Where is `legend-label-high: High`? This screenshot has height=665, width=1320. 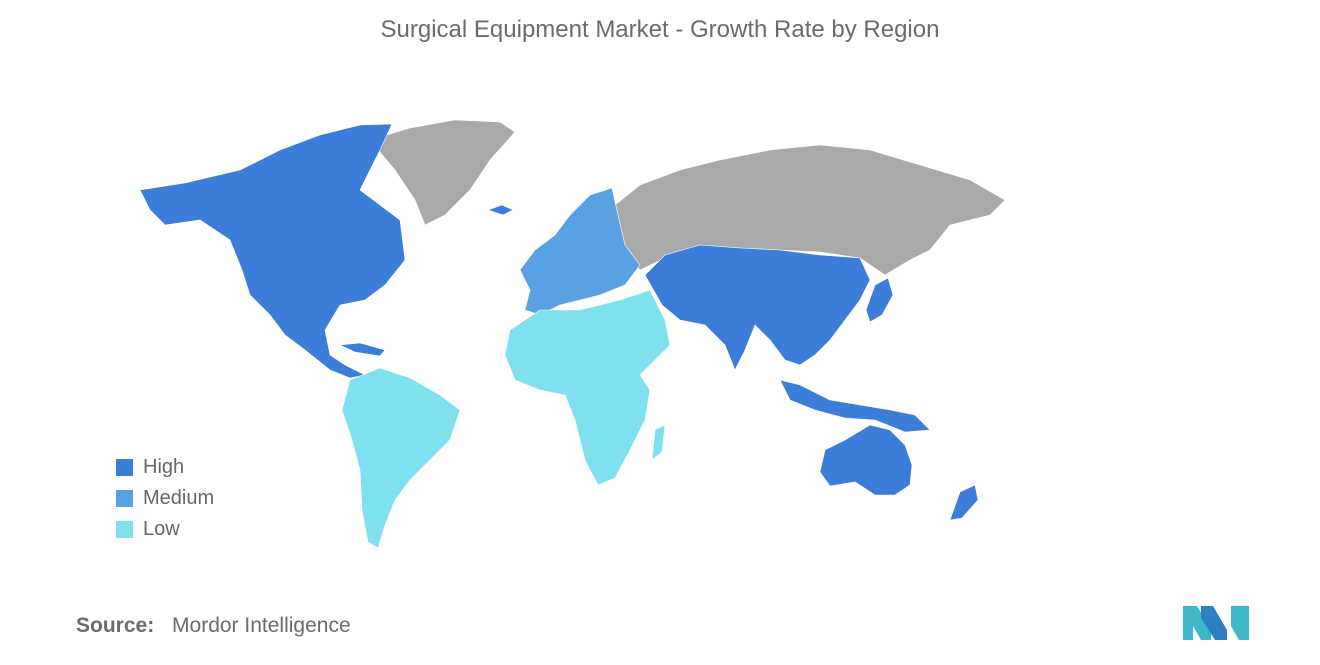 legend-label-high: High is located at coordinates (164, 467).